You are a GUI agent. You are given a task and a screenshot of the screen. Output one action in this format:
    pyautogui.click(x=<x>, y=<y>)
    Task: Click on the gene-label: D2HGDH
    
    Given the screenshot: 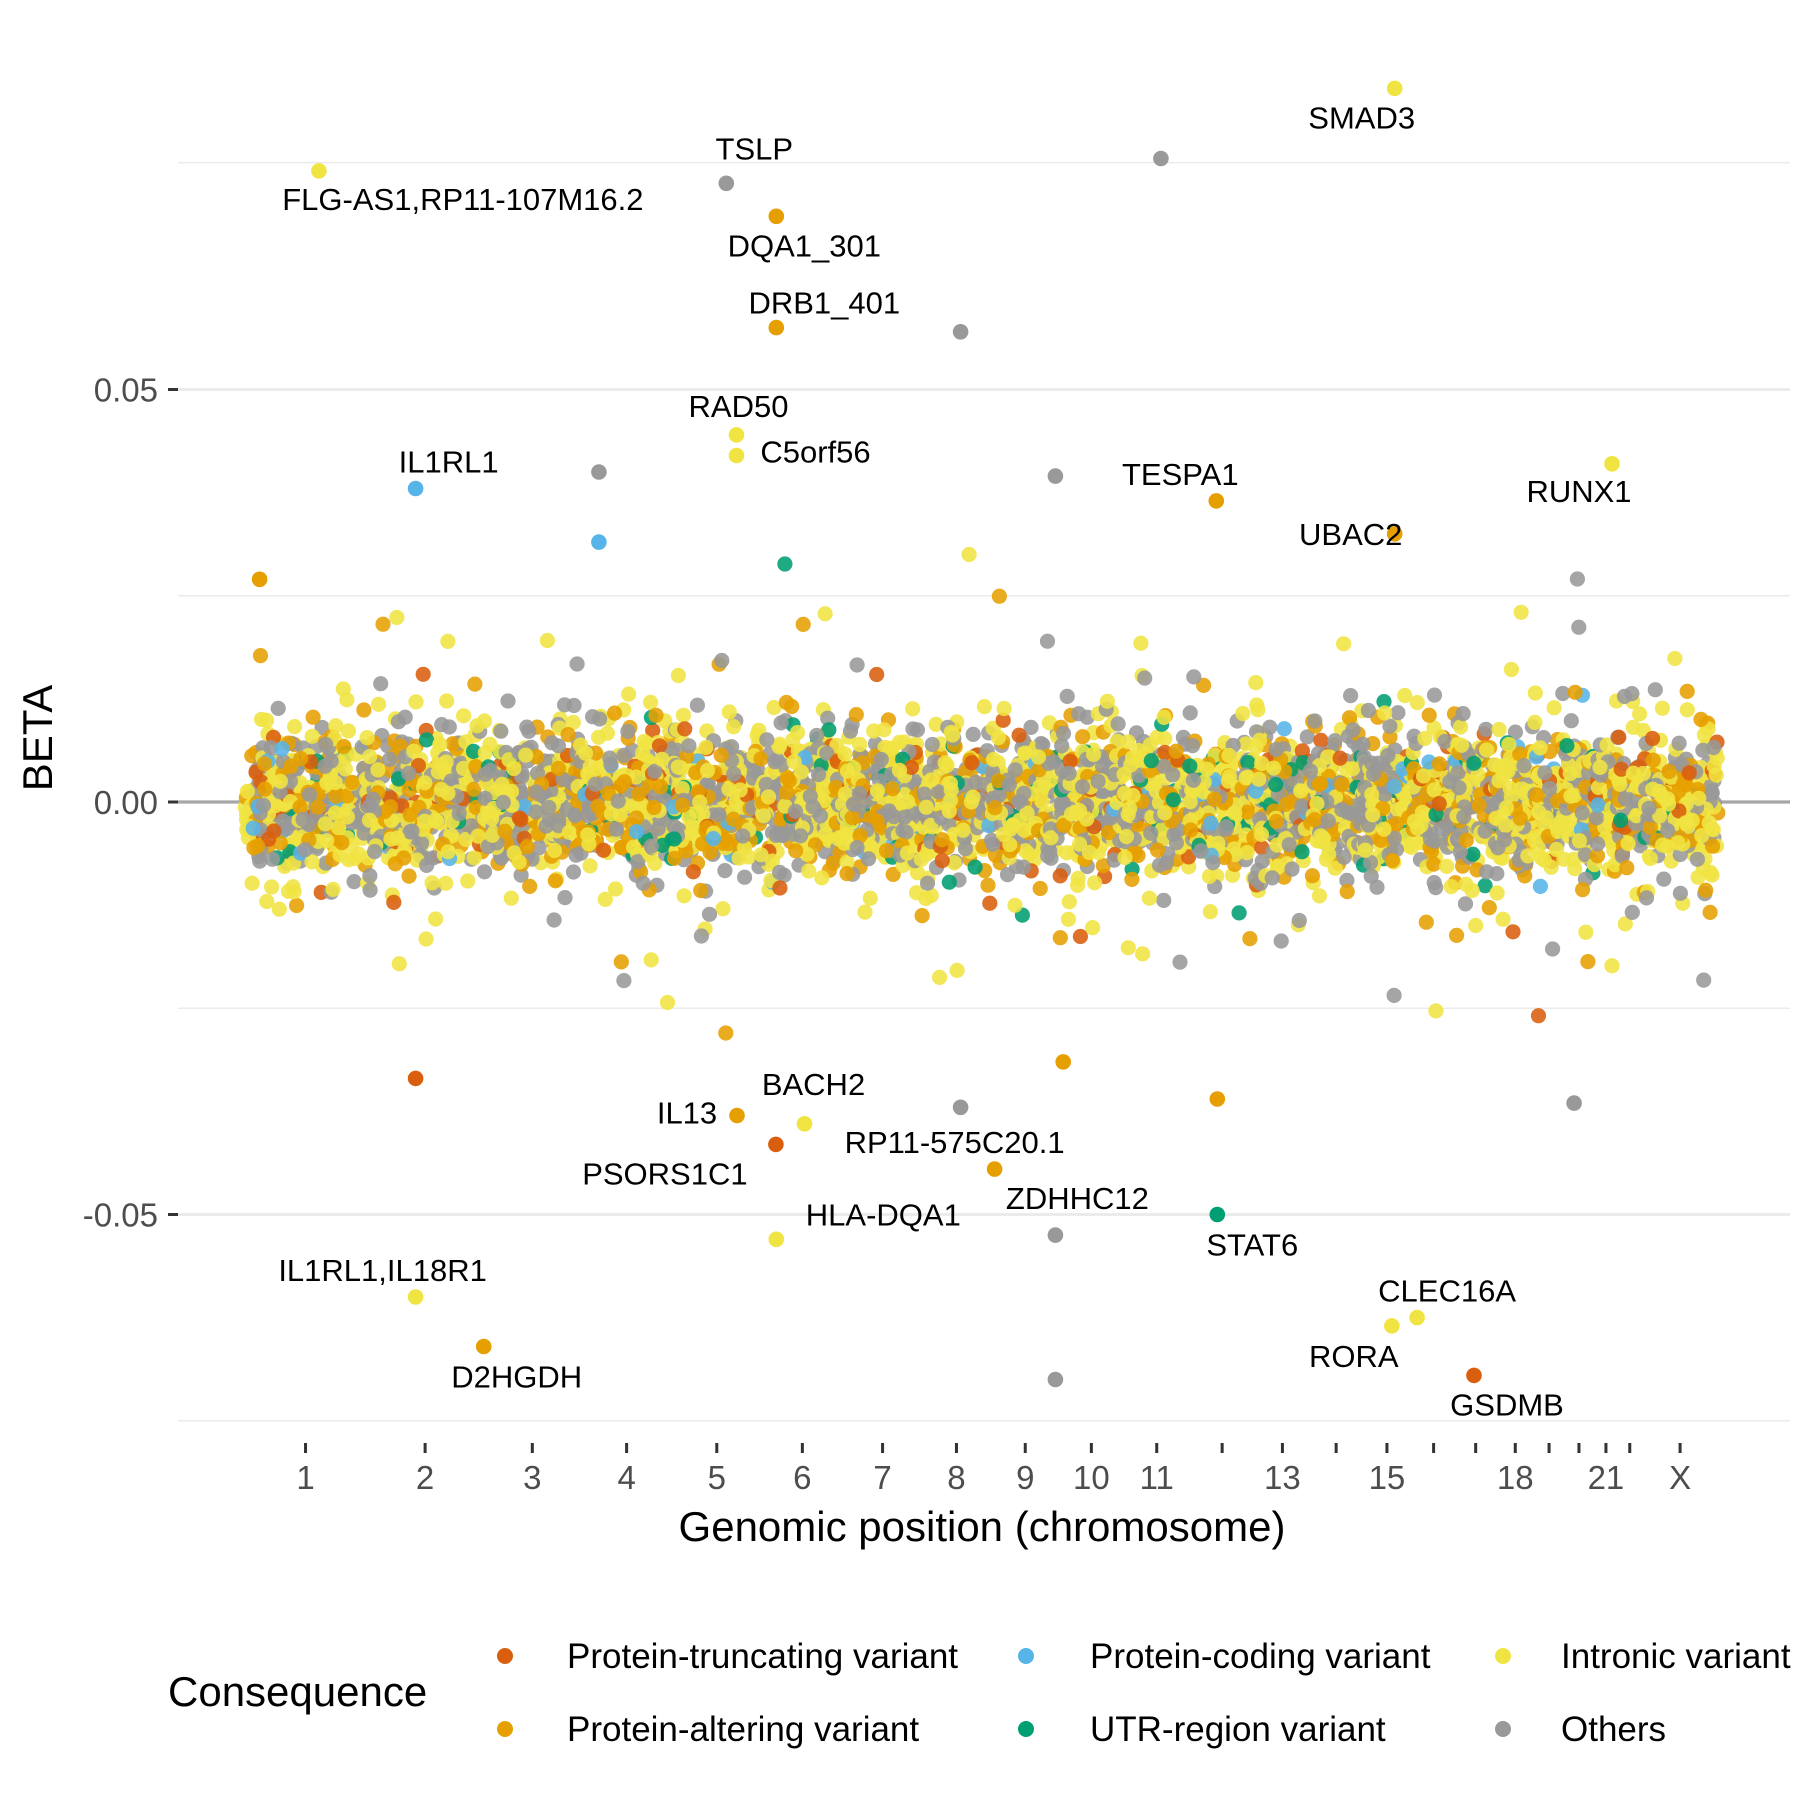 What is the action you would take?
    pyautogui.click(x=516, y=1377)
    